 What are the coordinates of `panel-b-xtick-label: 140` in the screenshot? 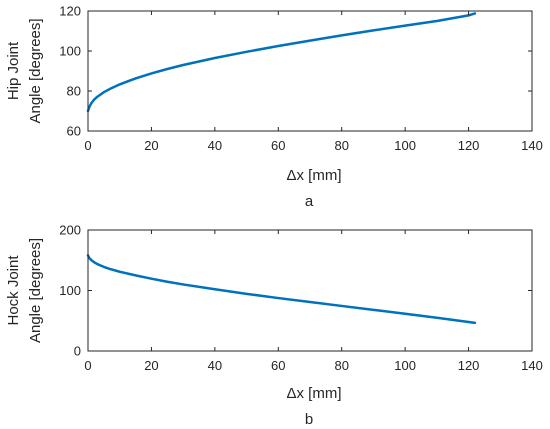 It's located at (532, 365).